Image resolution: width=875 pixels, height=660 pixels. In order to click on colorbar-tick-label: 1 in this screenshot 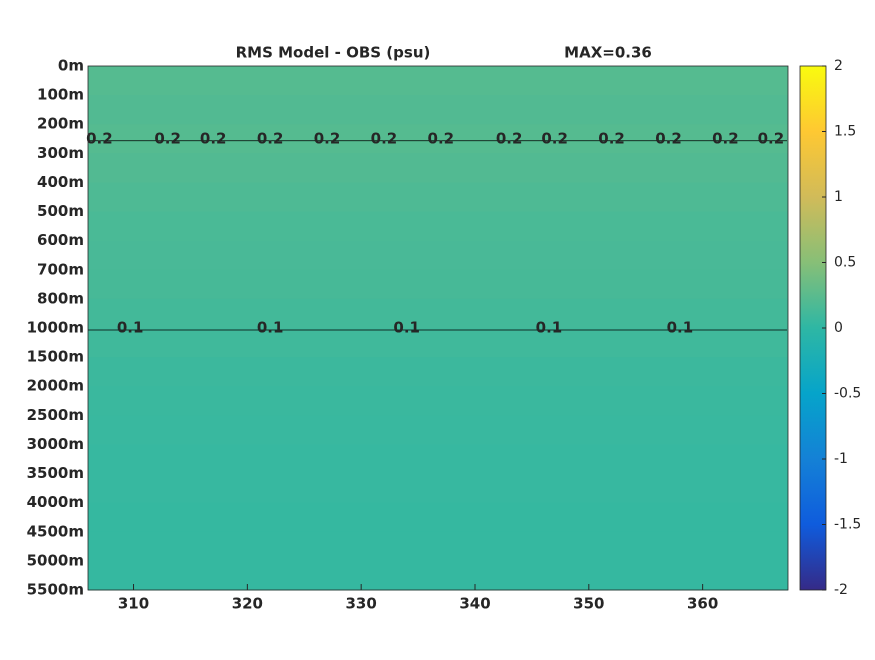, I will do `click(838, 197)`.